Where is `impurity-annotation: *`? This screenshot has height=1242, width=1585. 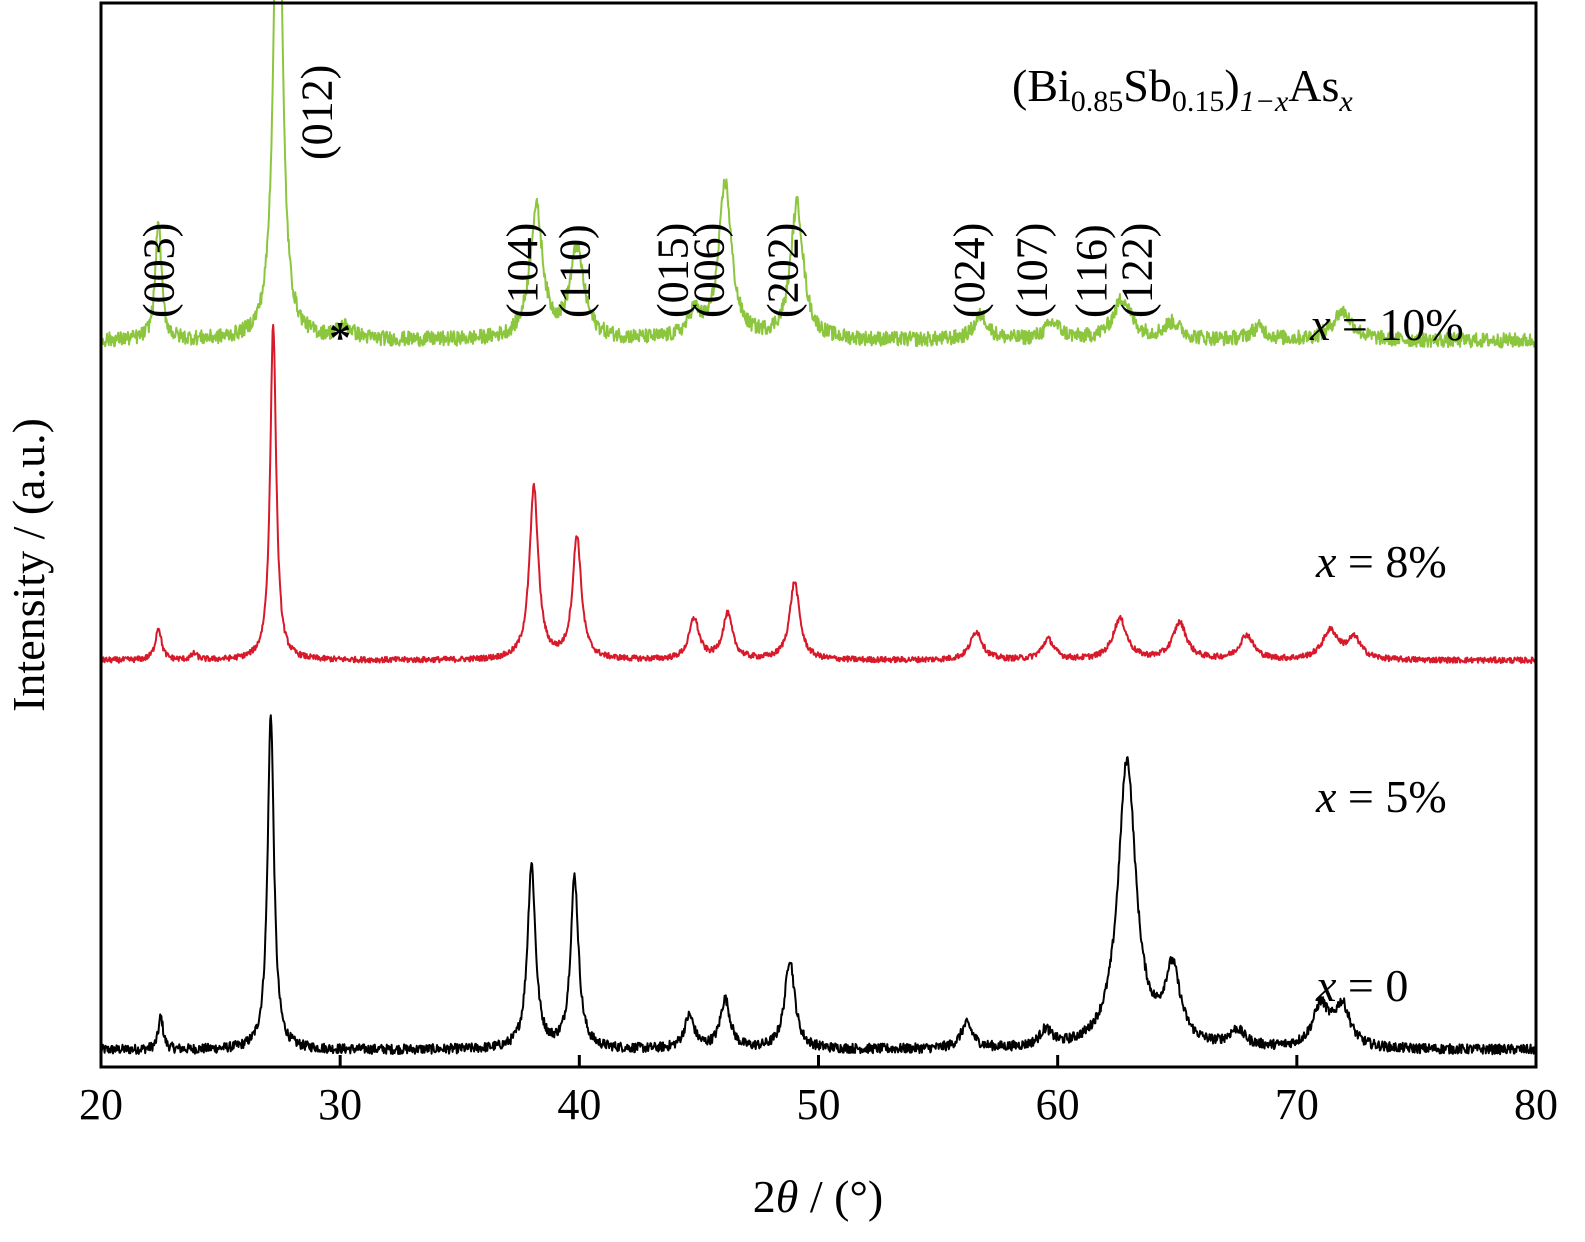 impurity-annotation: * is located at coordinates (340, 337).